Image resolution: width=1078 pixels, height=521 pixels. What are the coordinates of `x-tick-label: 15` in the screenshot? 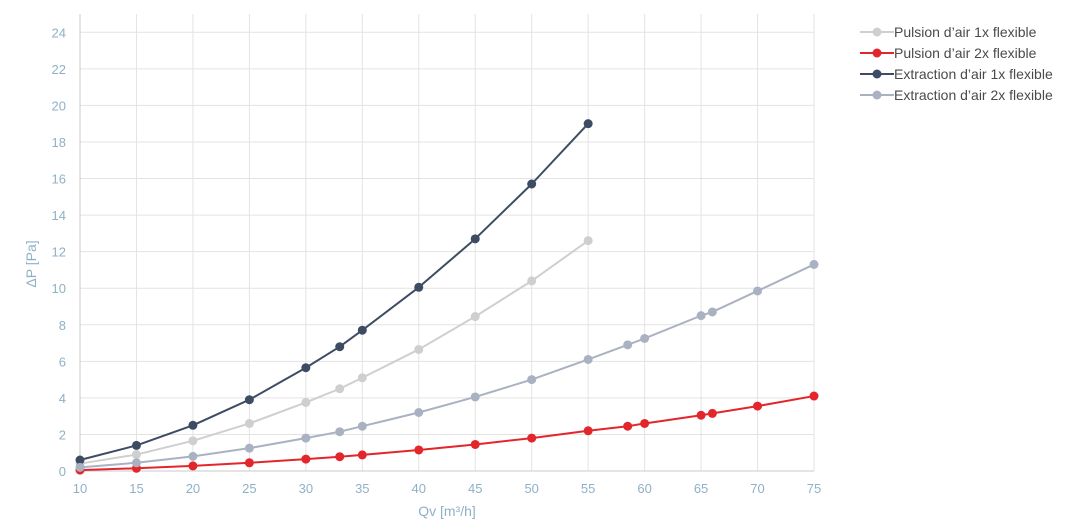 It's located at (136, 488).